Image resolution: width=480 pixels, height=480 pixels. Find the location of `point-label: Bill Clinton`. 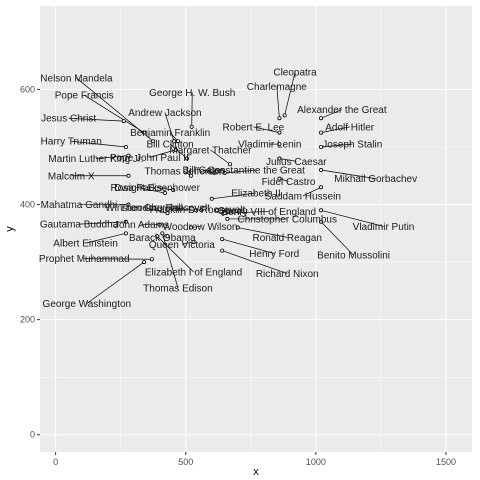

point-label: Bill Clinton is located at coordinates (169, 145).